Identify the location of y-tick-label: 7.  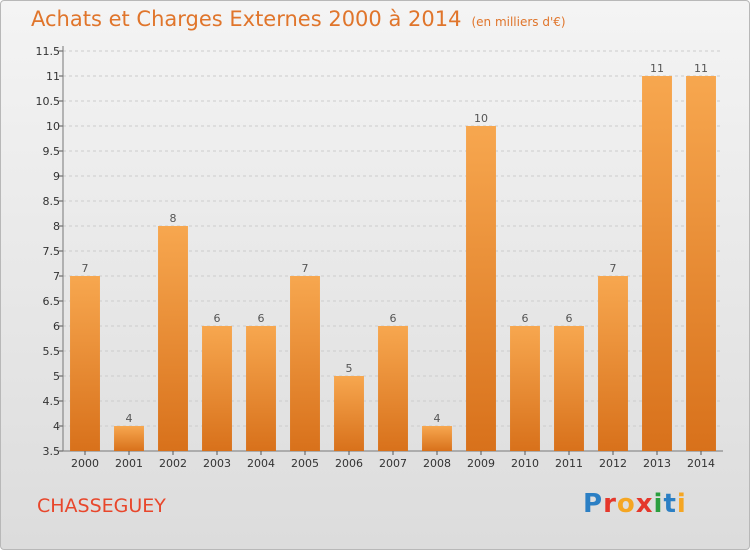
(56, 276).